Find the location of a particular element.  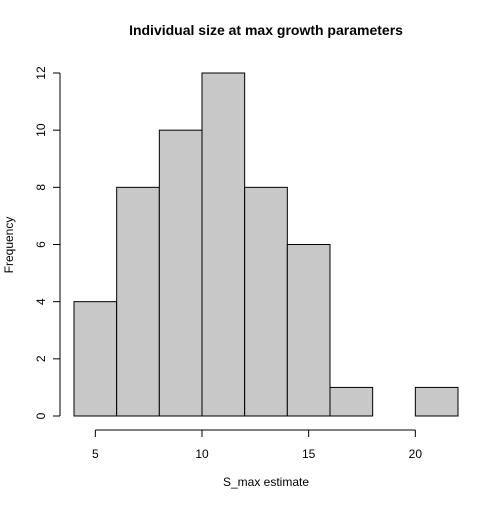

y-tick-label-3: 6 is located at coordinates (41, 244).